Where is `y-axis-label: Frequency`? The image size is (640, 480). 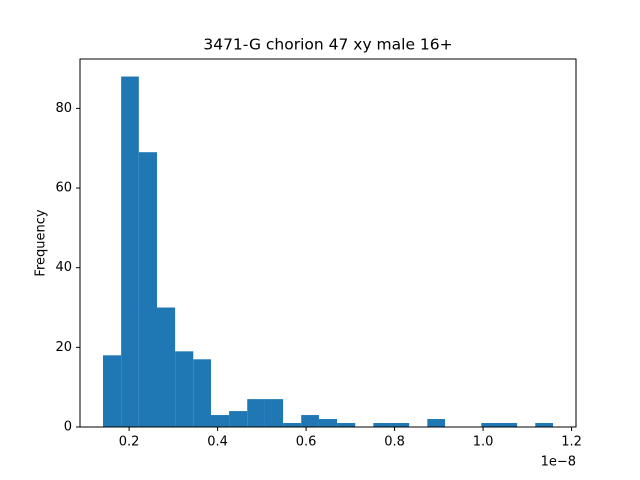 y-axis-label: Frequency is located at coordinates (41, 242).